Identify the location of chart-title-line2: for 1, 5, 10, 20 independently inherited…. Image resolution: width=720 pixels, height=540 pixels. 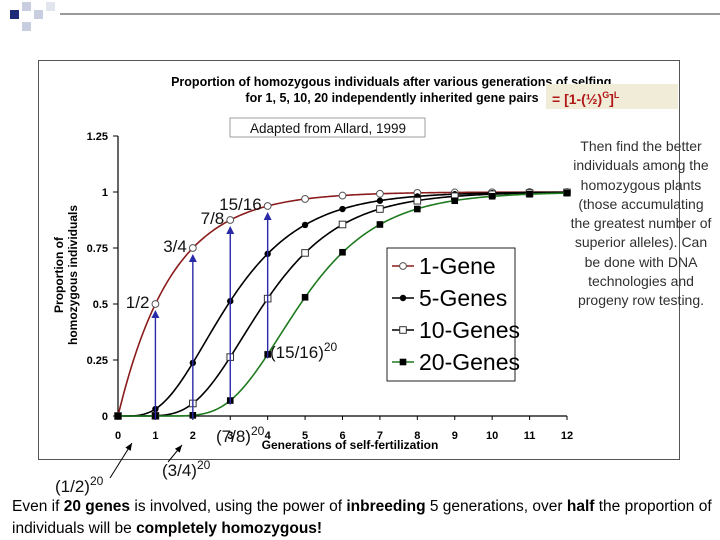
(391, 98).